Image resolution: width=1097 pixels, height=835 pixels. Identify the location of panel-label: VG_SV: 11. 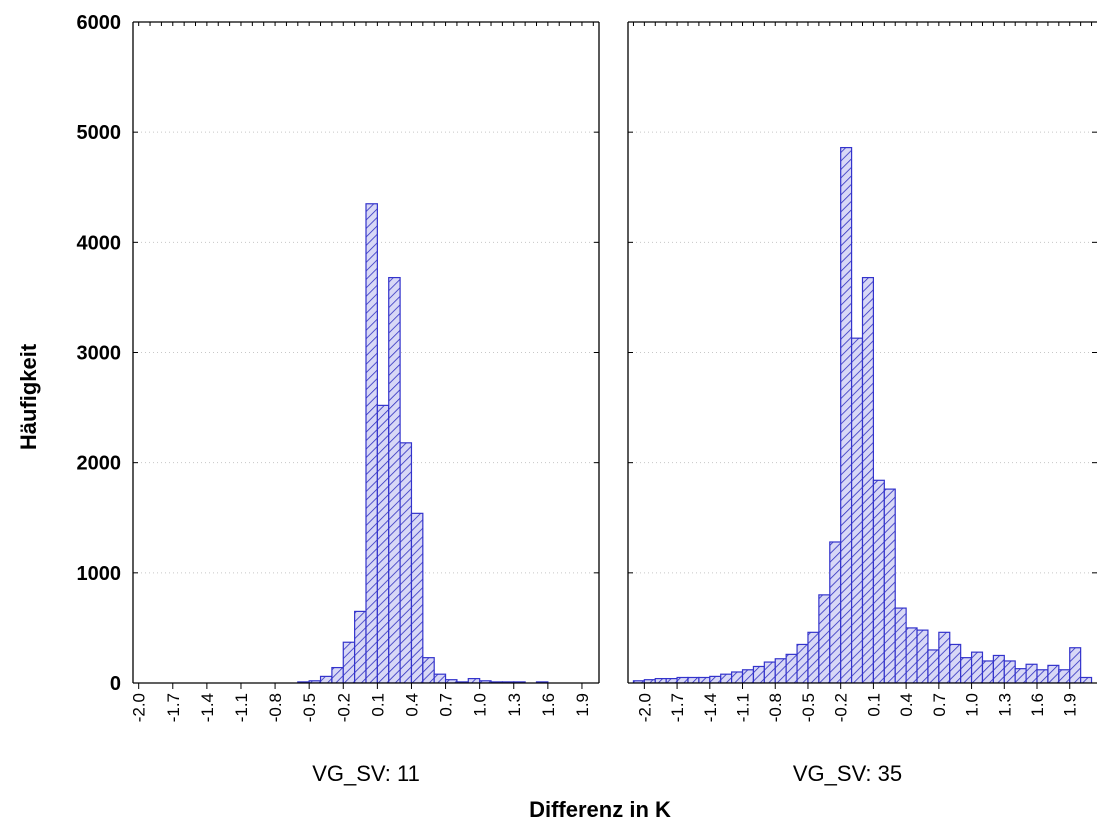
(366, 773).